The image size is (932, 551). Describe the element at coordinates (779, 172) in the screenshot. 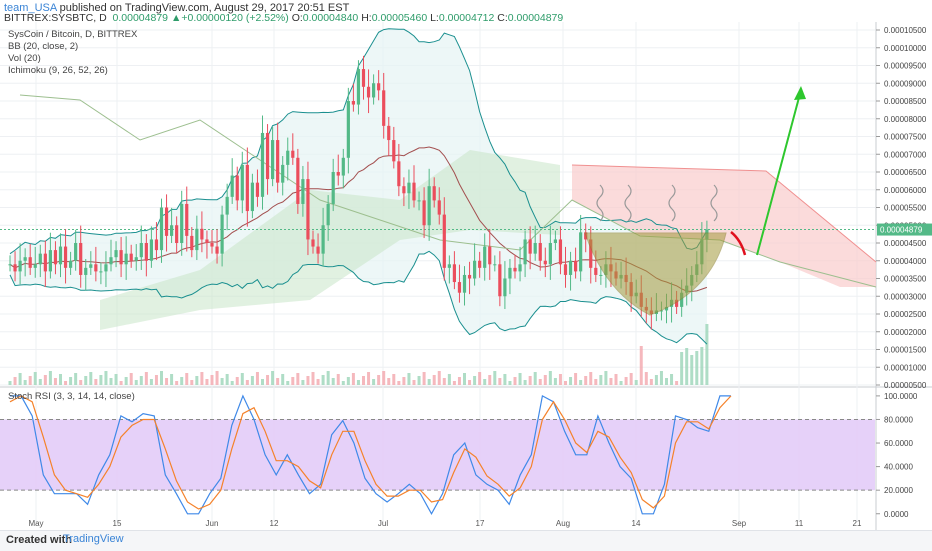

I see `projection-arrow` at that location.